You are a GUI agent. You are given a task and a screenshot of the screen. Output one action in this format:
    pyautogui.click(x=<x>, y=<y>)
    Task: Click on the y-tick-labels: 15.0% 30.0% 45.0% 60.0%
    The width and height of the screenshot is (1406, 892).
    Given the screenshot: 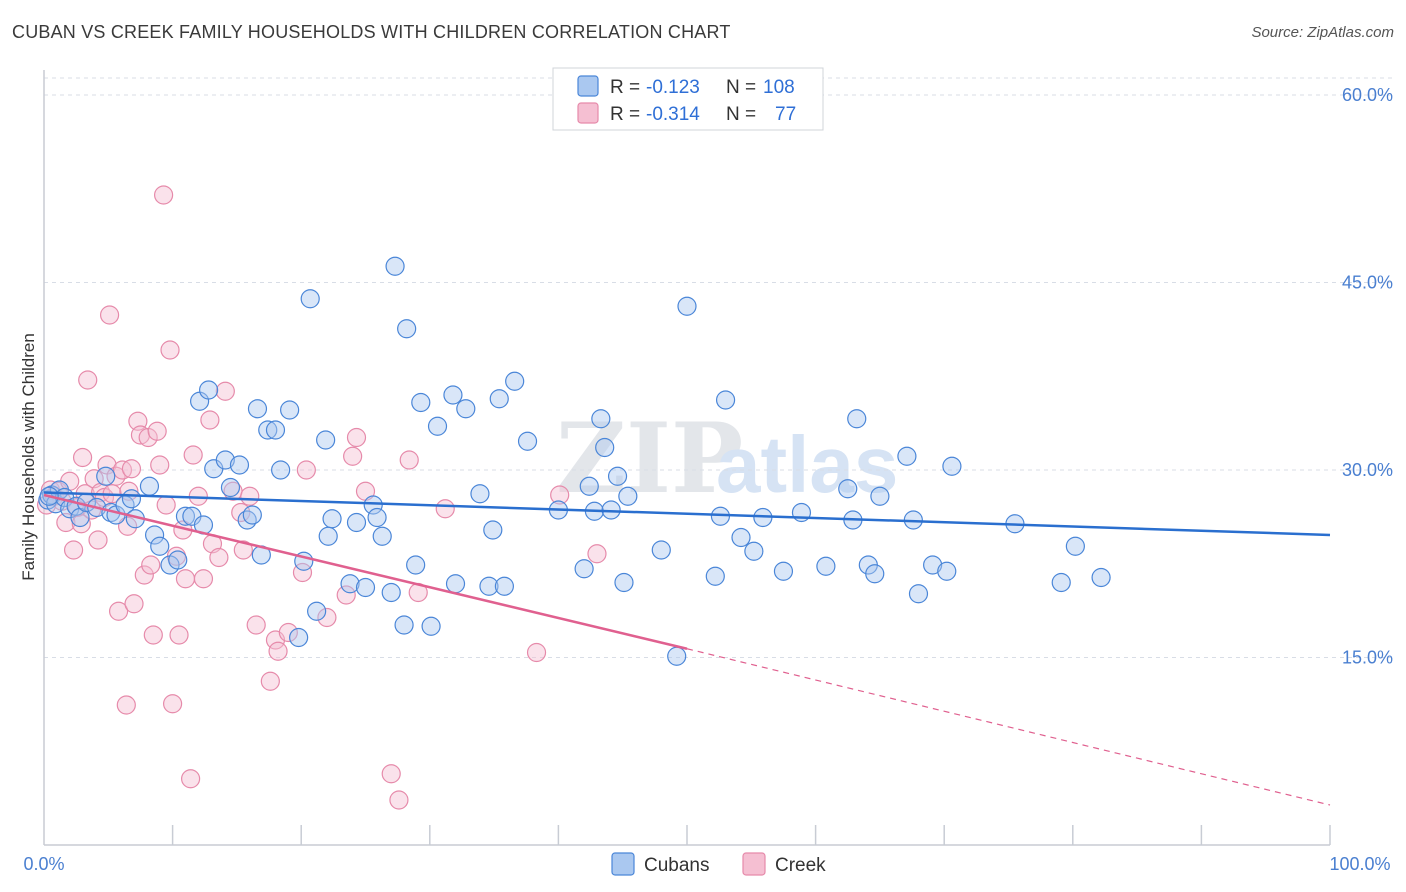 What is the action you would take?
    pyautogui.click(x=1367, y=376)
    